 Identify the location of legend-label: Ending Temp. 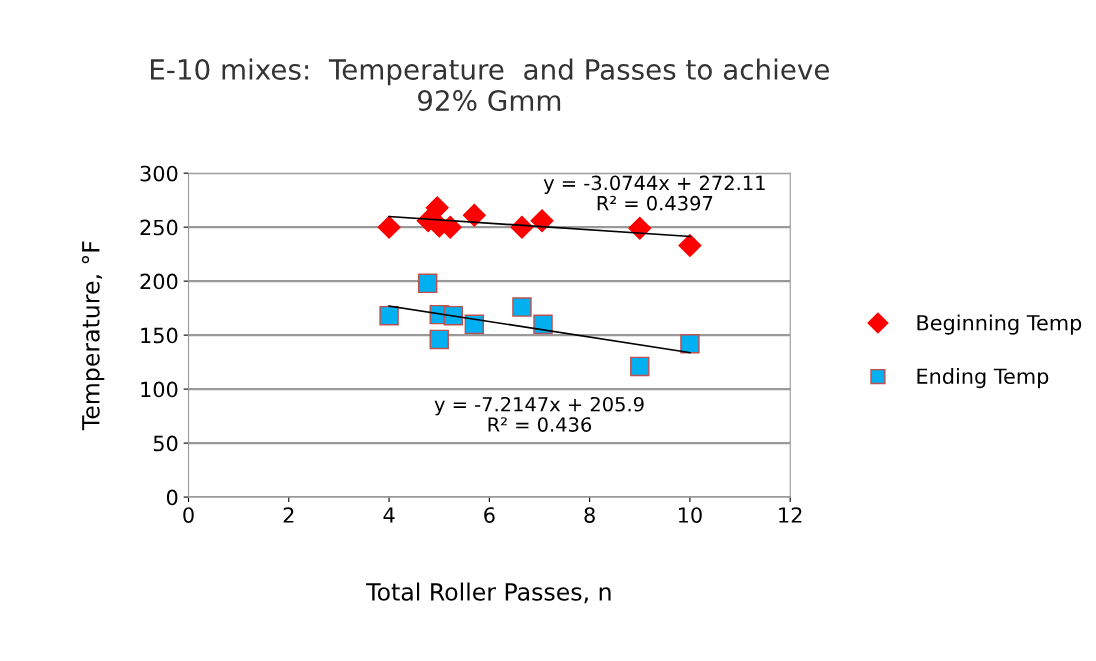
(983, 378).